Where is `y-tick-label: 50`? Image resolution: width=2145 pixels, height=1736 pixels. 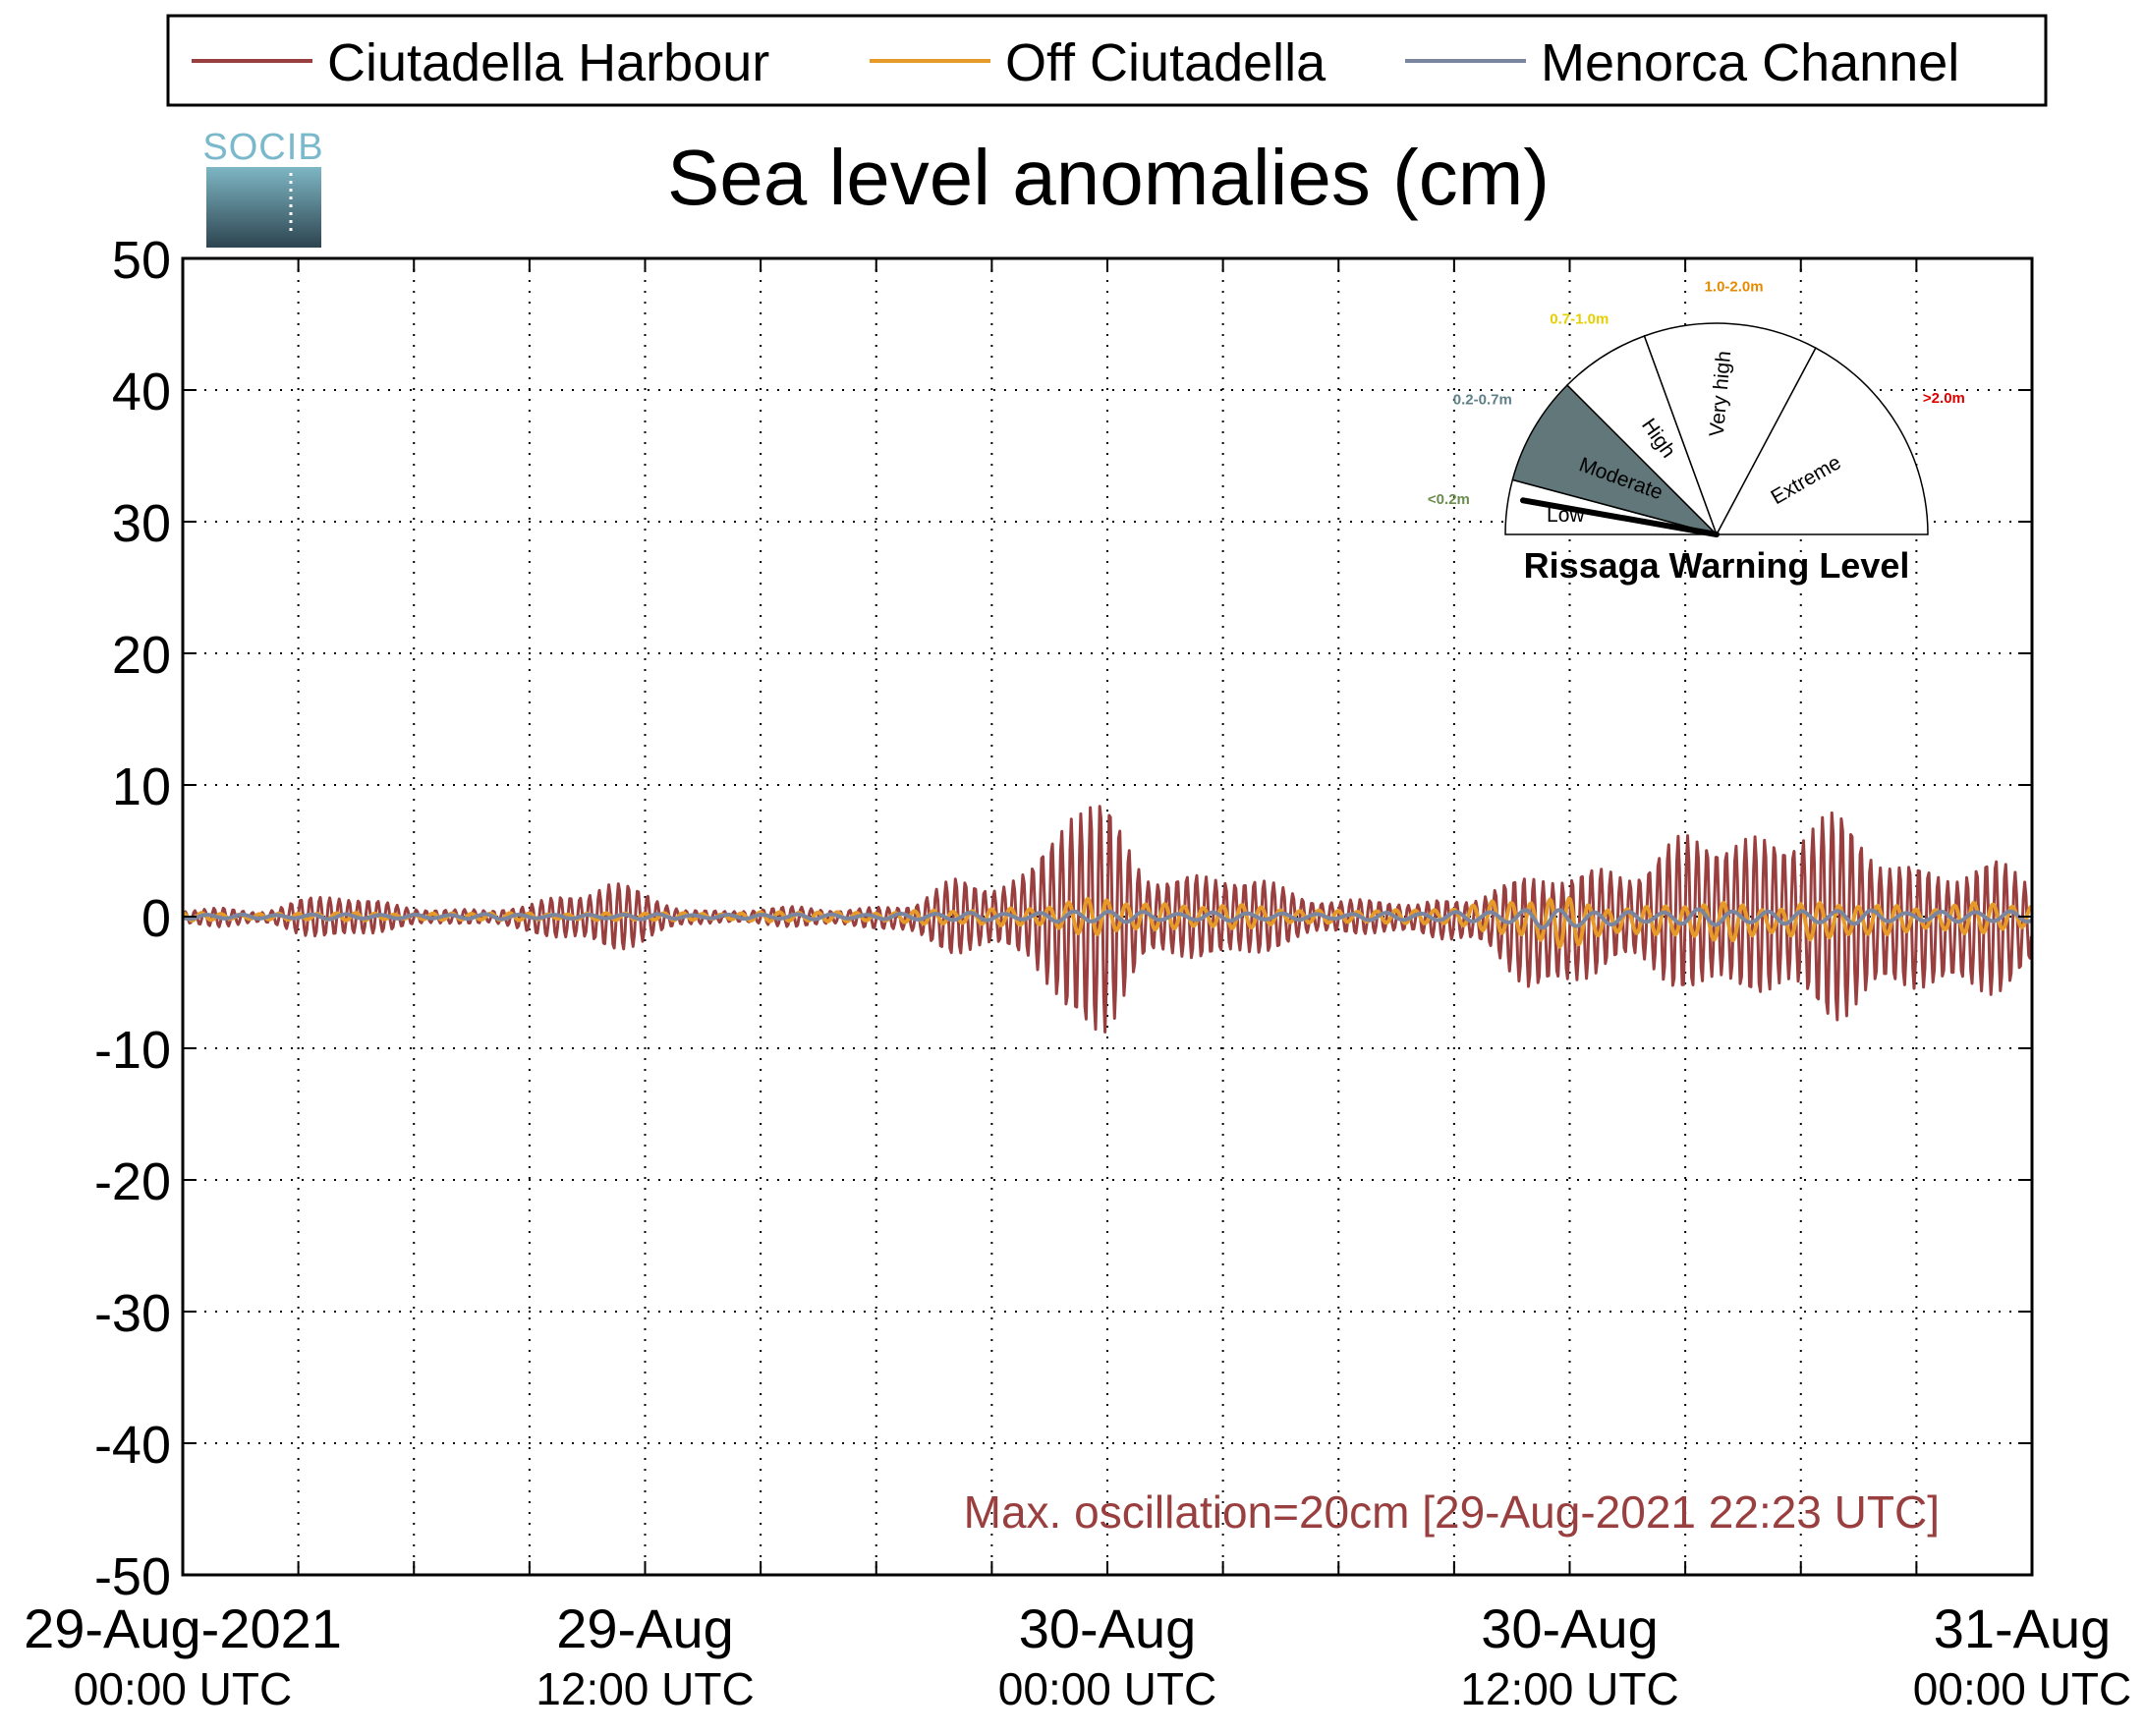 y-tick-label: 50 is located at coordinates (141, 260).